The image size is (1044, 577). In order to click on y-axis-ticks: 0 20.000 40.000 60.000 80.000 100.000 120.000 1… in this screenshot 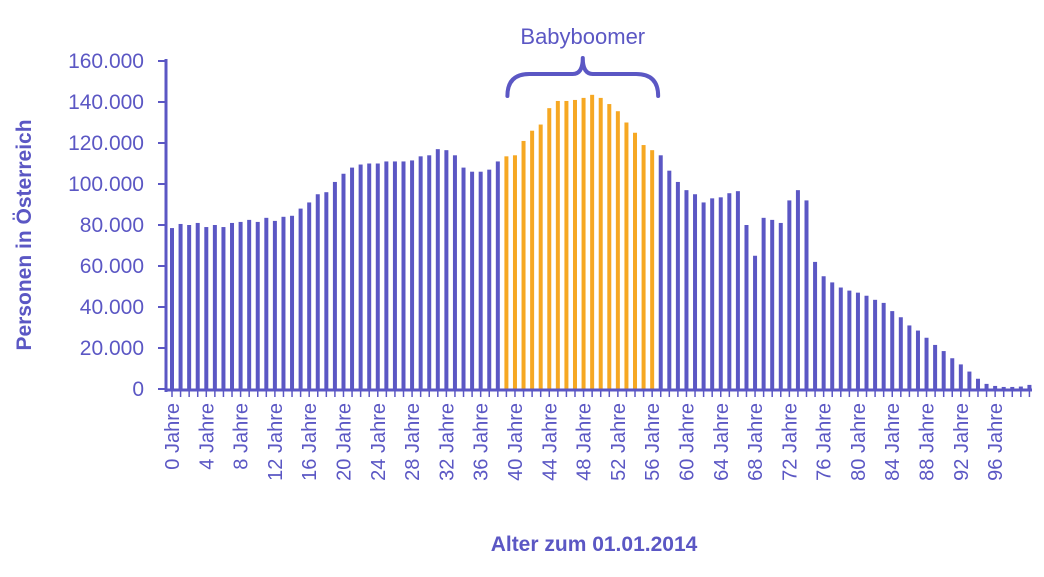, I will do `click(117, 225)`.